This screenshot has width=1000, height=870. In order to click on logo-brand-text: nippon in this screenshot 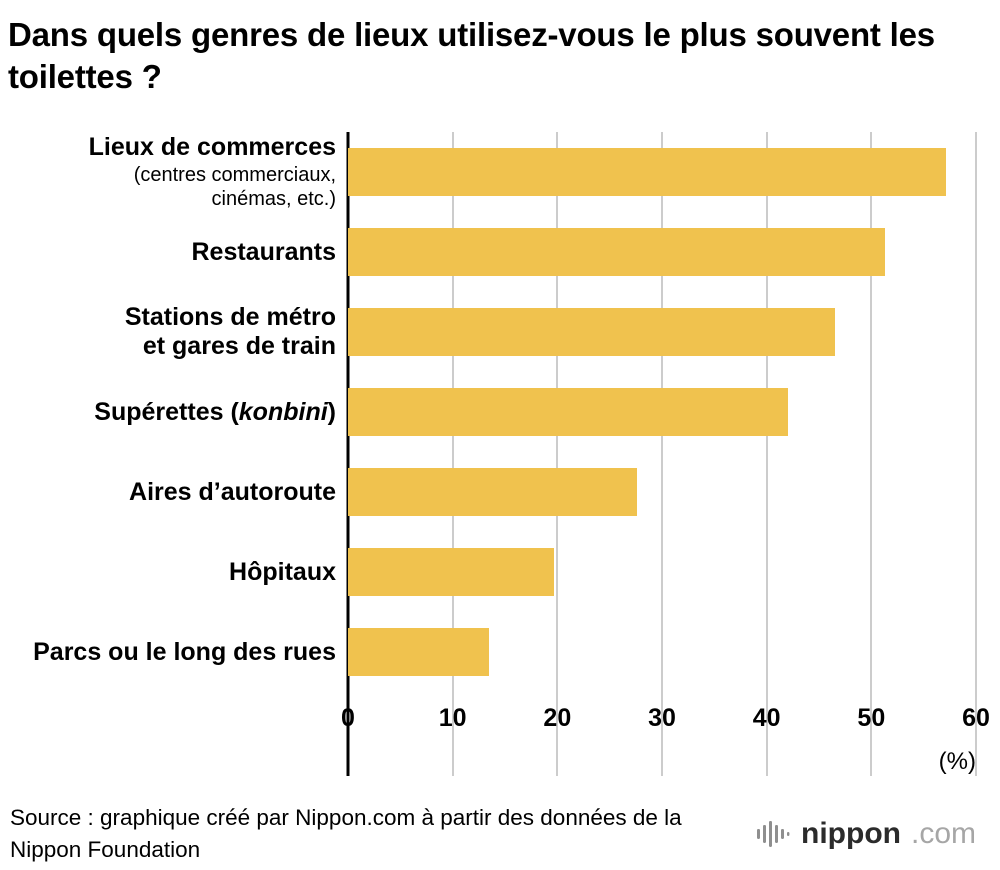, I will do `click(851, 833)`.